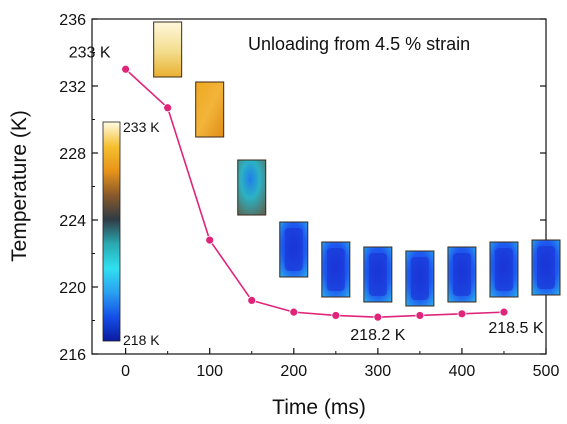 The width and height of the screenshot is (567, 424). I want to click on colorbar-min-label: 218 K, so click(141, 340).